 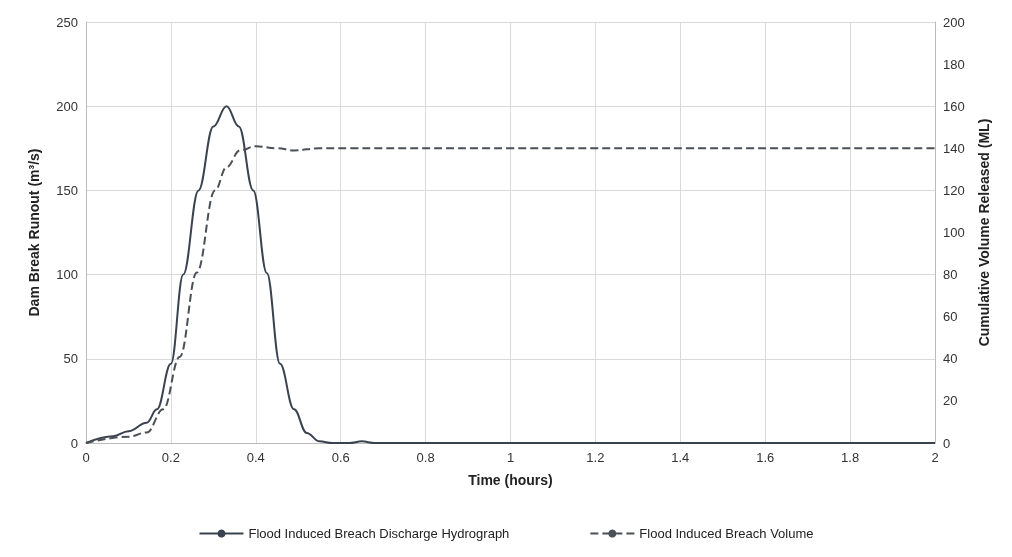 I want to click on y-axis-title: Dam Break Runout (m³/s), so click(x=34, y=232).